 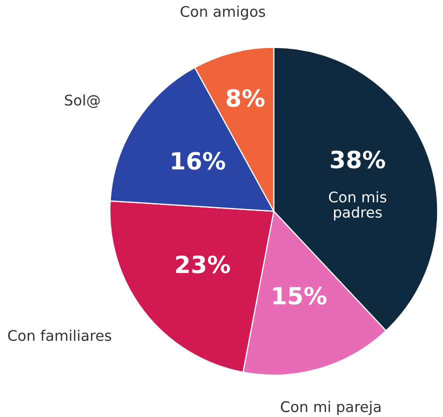 What do you see at coordinates (357, 206) in the screenshot?
I see `slice-label: Con mis padres` at bounding box center [357, 206].